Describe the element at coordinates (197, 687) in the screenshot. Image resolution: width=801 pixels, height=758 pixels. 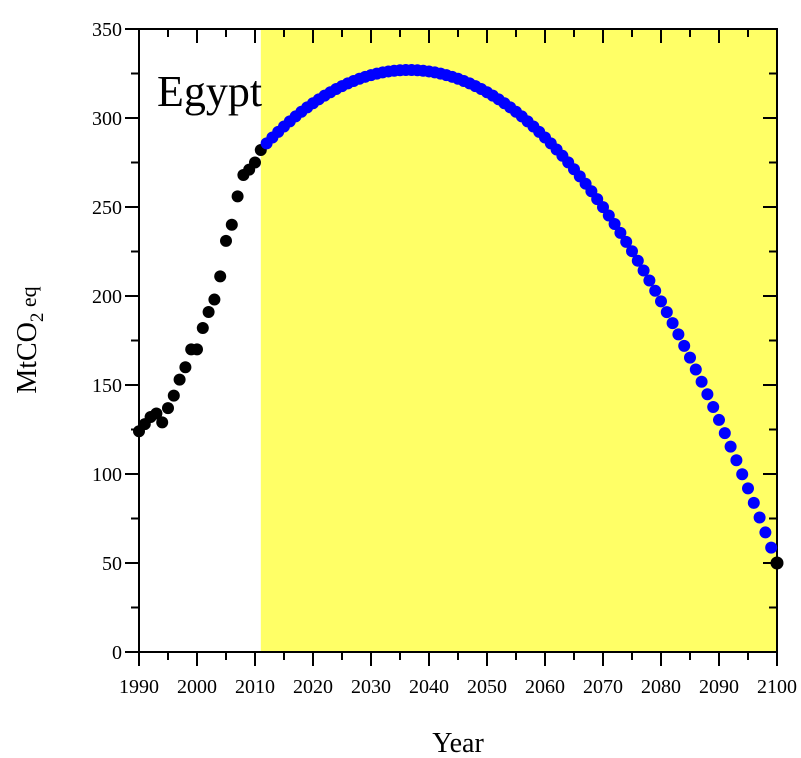
I see `x-tick-label: 2000` at that location.